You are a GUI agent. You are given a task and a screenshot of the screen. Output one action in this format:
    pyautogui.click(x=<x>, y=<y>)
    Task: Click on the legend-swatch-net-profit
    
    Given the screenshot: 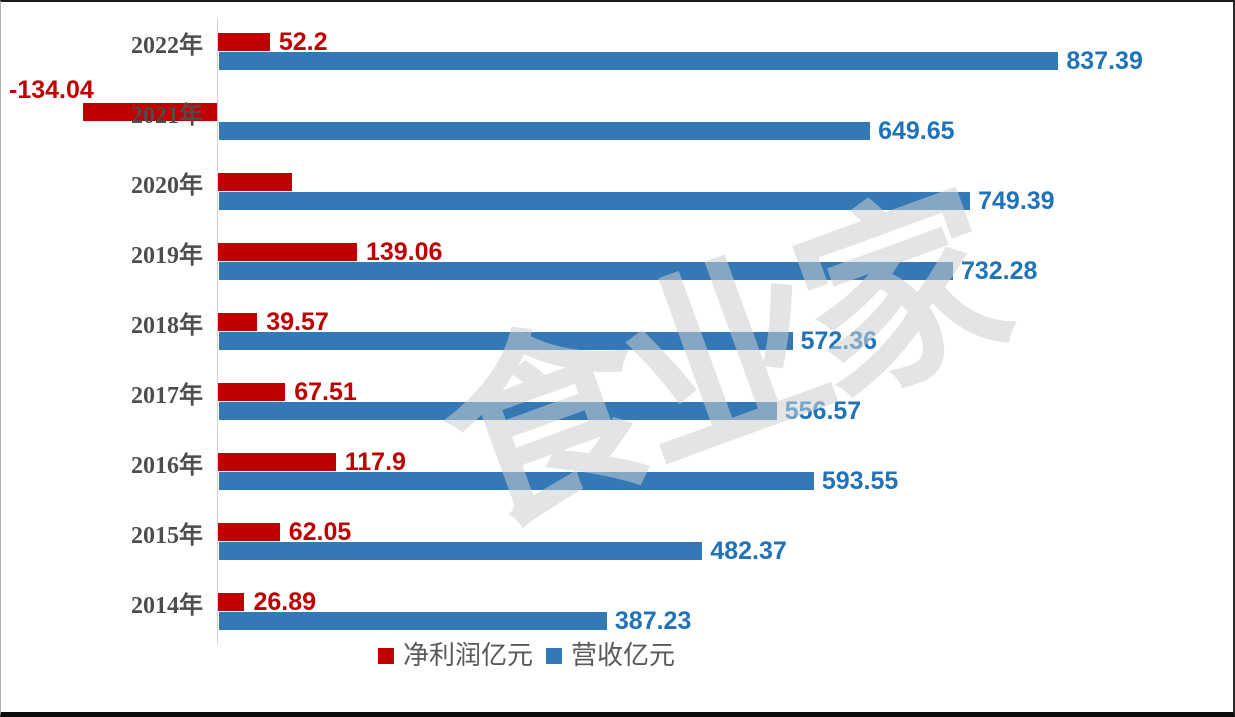 What is the action you would take?
    pyautogui.click(x=386, y=656)
    